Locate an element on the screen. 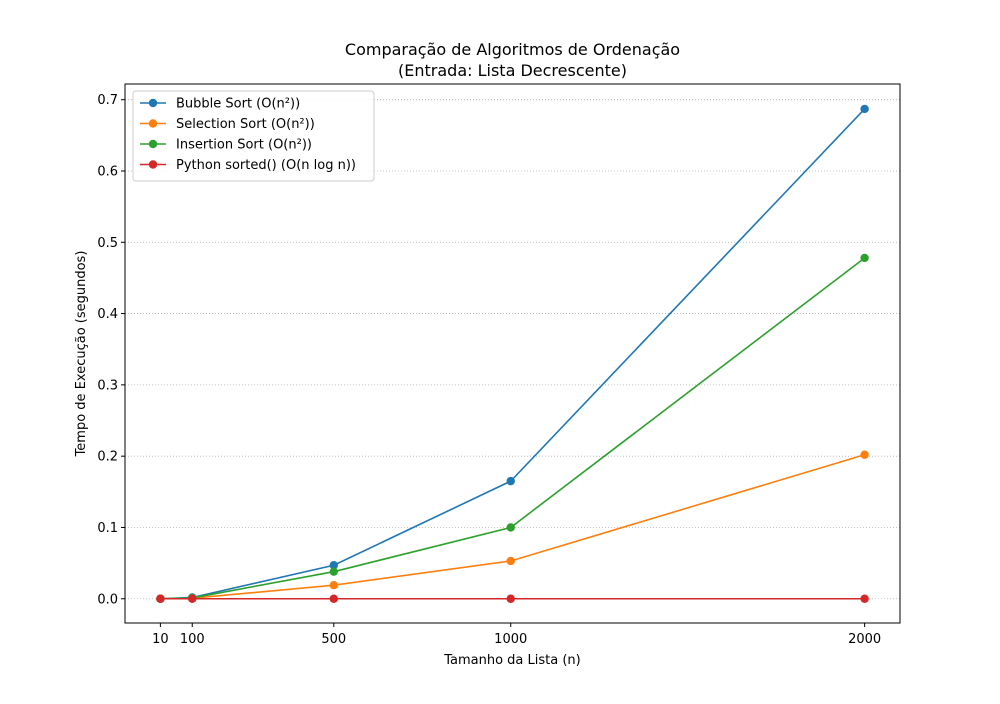 Image resolution: width=1000 pixels, height=704 pixels. y-tick-label: 0.5 is located at coordinates (107, 243).